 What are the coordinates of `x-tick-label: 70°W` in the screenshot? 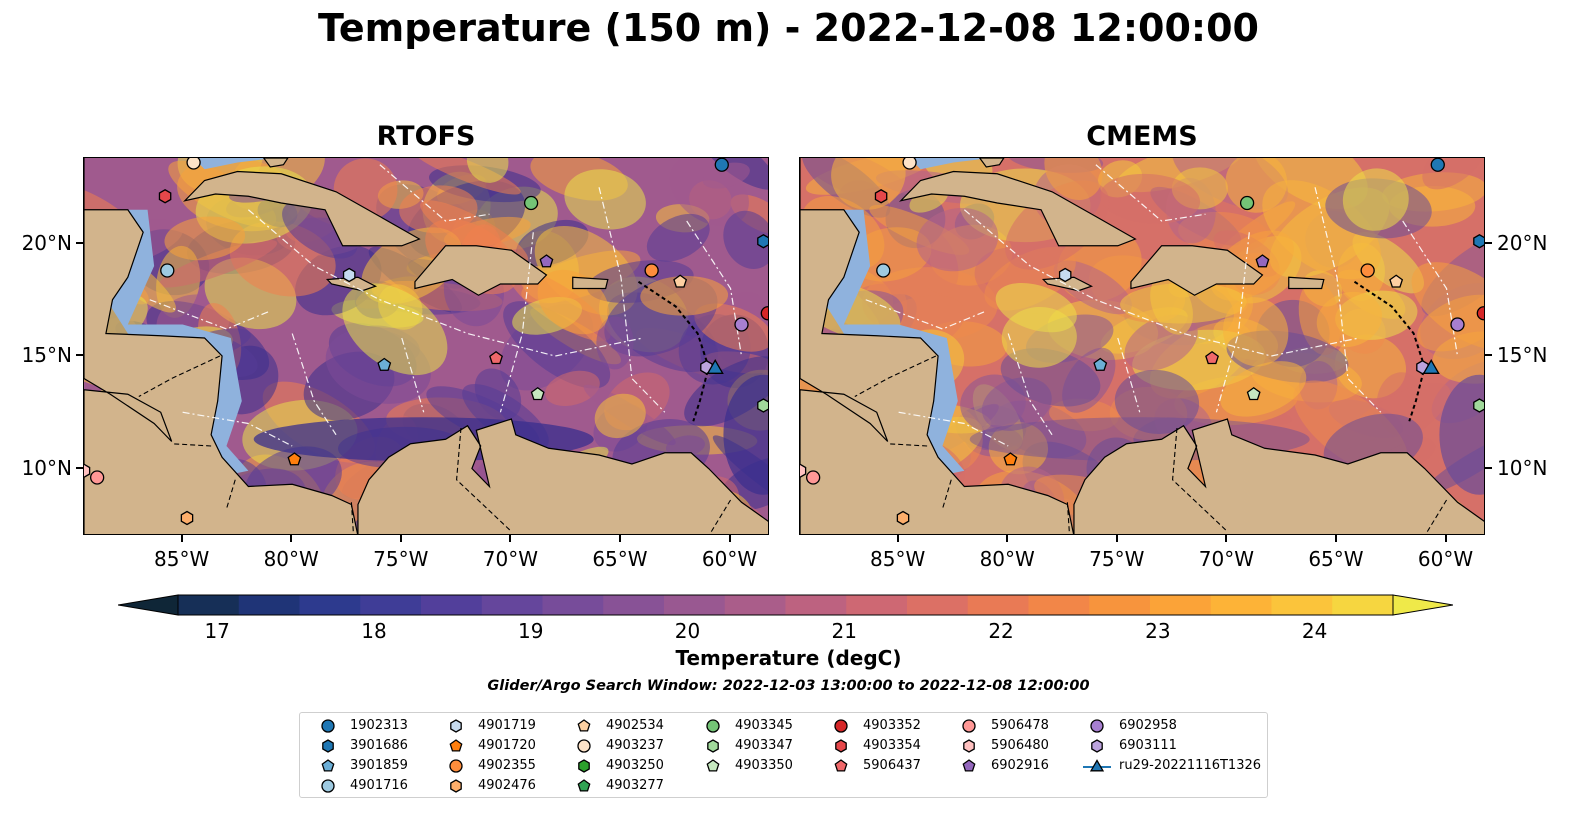 It's located at (510, 559).